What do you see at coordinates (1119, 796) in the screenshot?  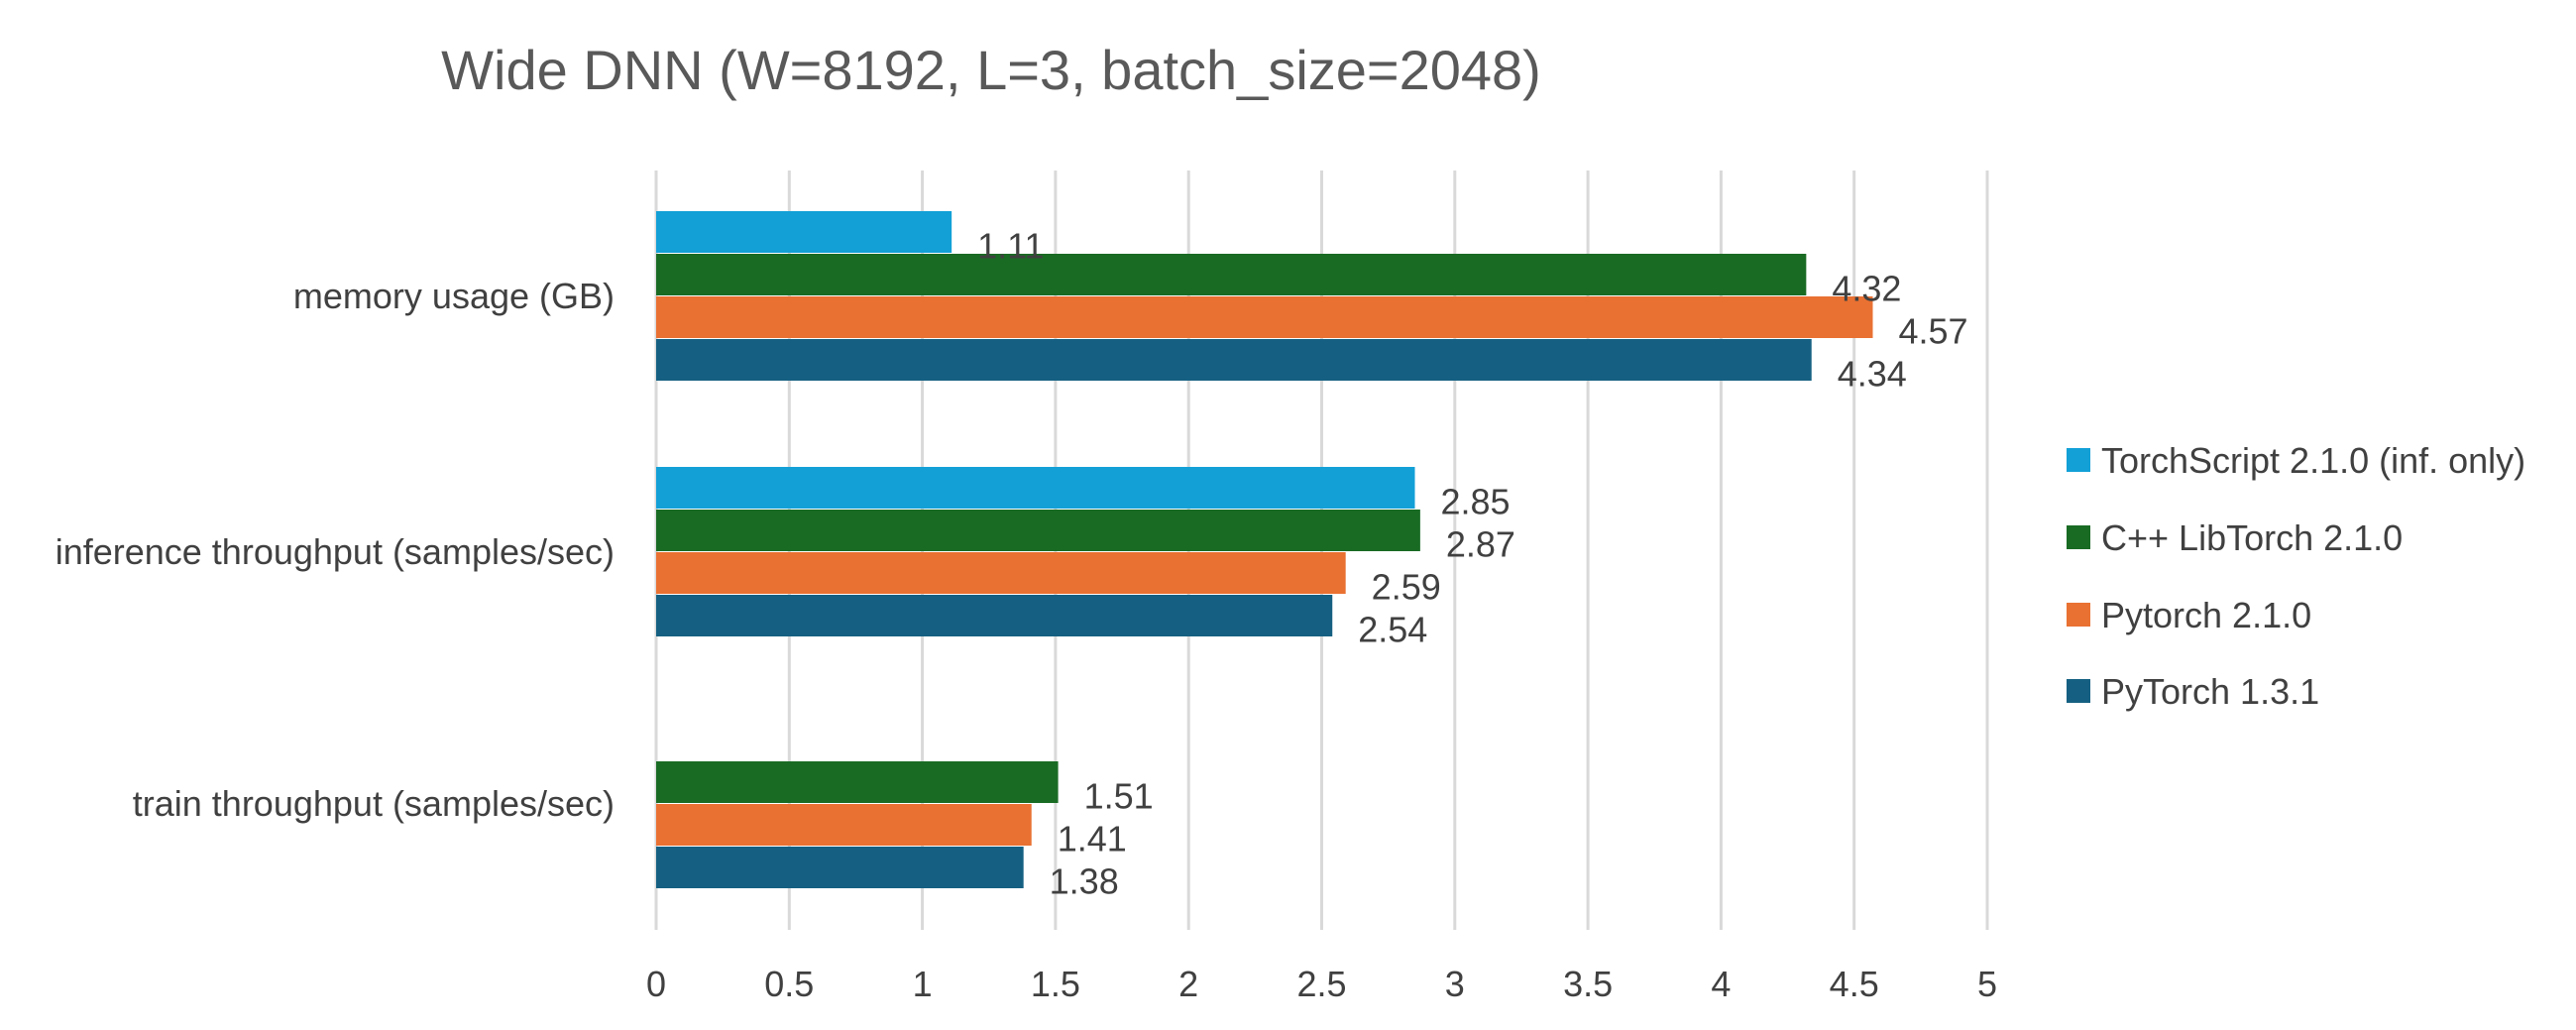 I see `data-label: 1.51` at bounding box center [1119, 796].